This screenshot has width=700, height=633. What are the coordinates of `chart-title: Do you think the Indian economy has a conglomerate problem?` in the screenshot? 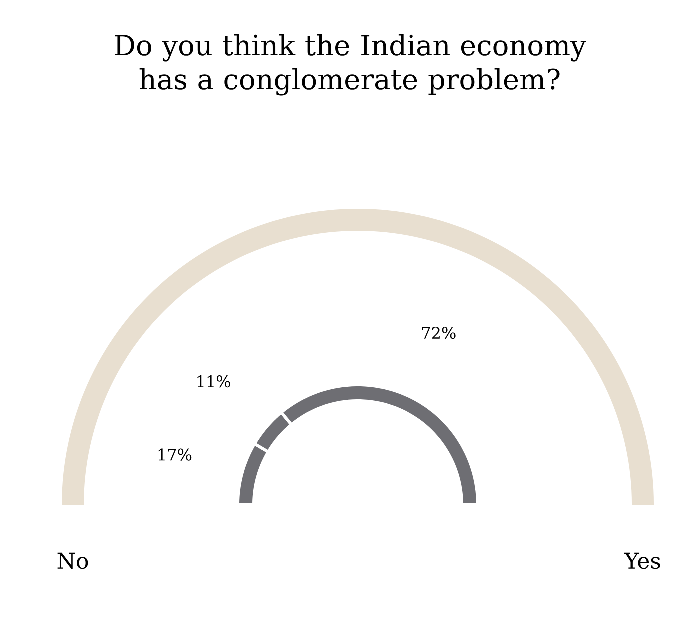 It's located at (350, 65).